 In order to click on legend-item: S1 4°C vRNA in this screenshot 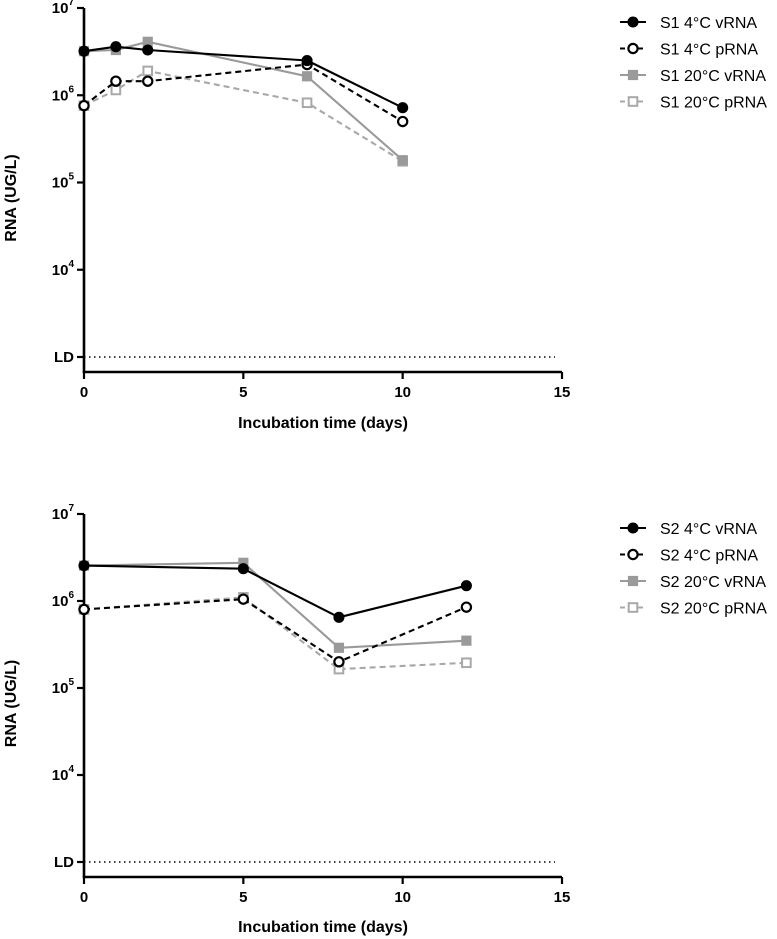, I will do `click(688, 23)`.